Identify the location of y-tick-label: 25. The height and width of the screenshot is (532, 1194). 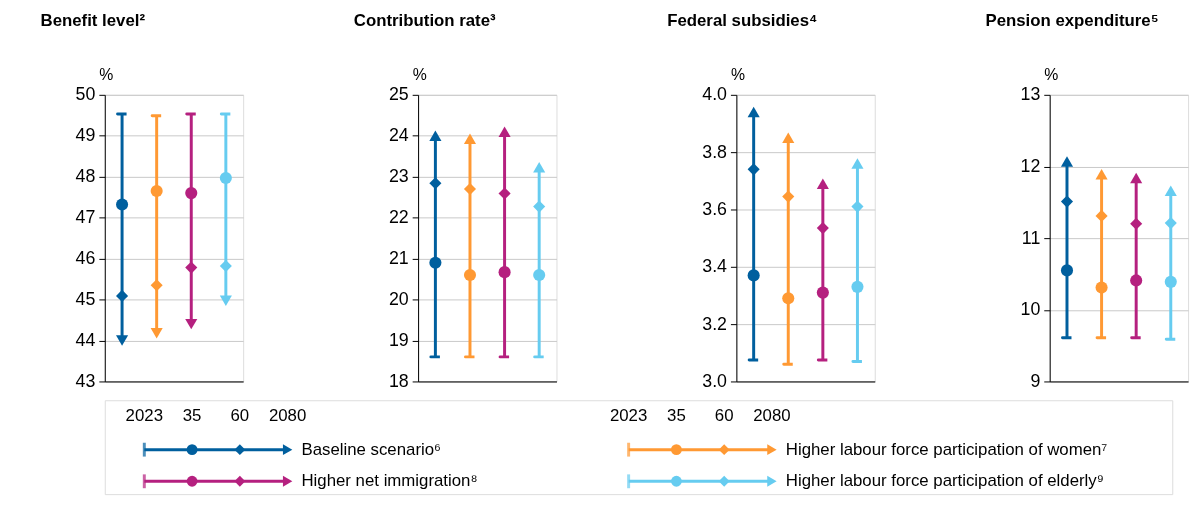
(398, 94).